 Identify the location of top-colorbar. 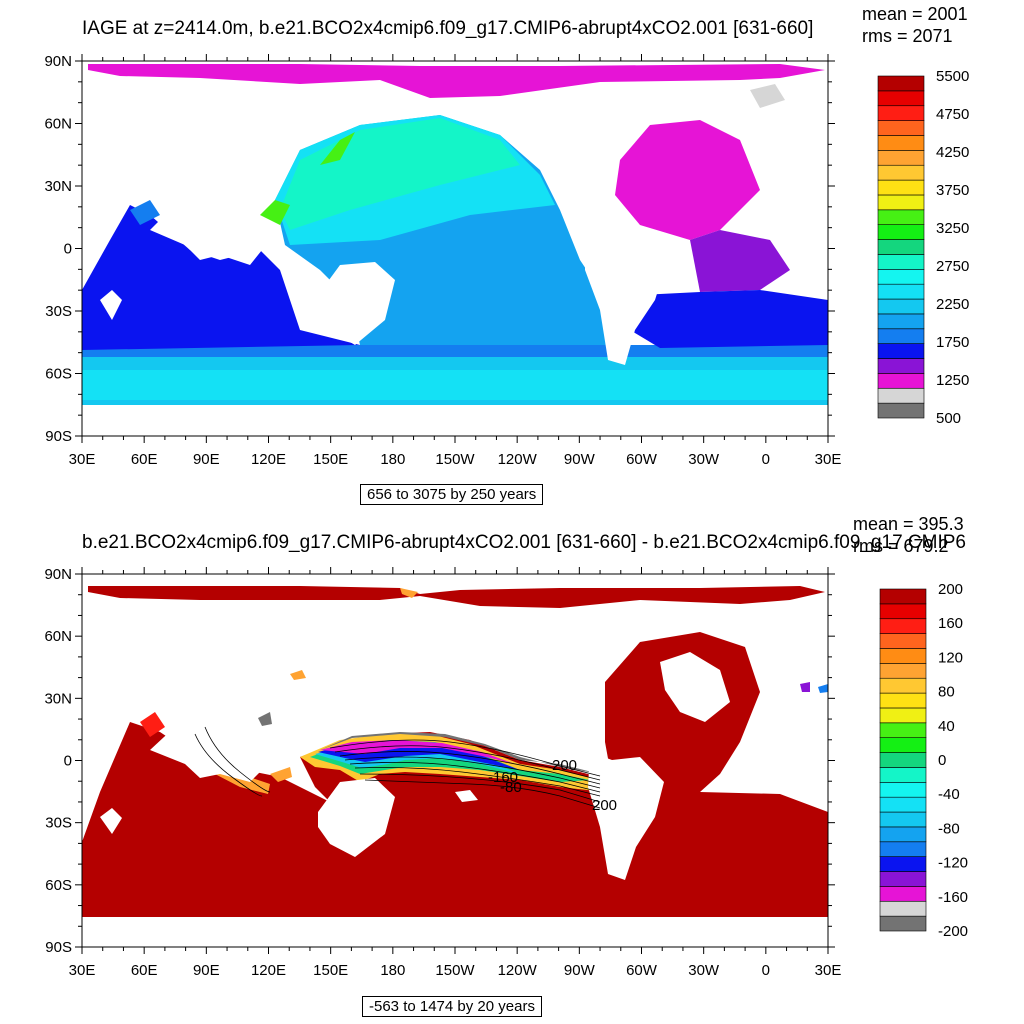
(901, 247).